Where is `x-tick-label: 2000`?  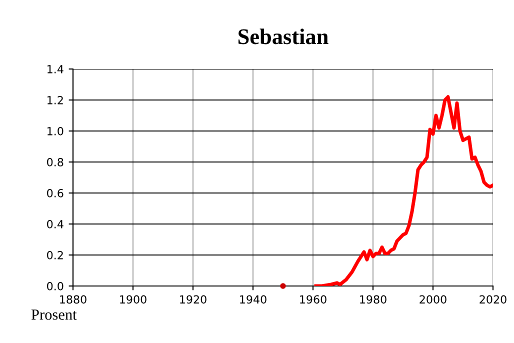 x-tick-label: 2000 is located at coordinates (433, 299).